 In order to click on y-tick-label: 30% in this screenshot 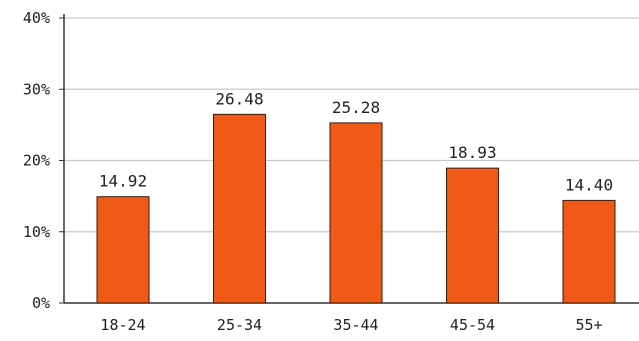, I will do `click(36, 89)`.